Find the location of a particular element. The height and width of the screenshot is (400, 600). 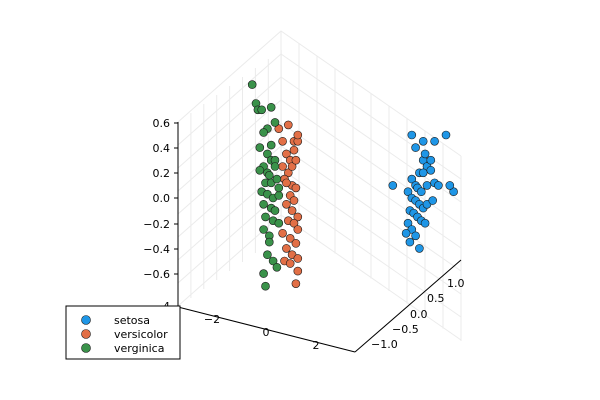

x-tick-label: −2 is located at coordinates (212, 319).